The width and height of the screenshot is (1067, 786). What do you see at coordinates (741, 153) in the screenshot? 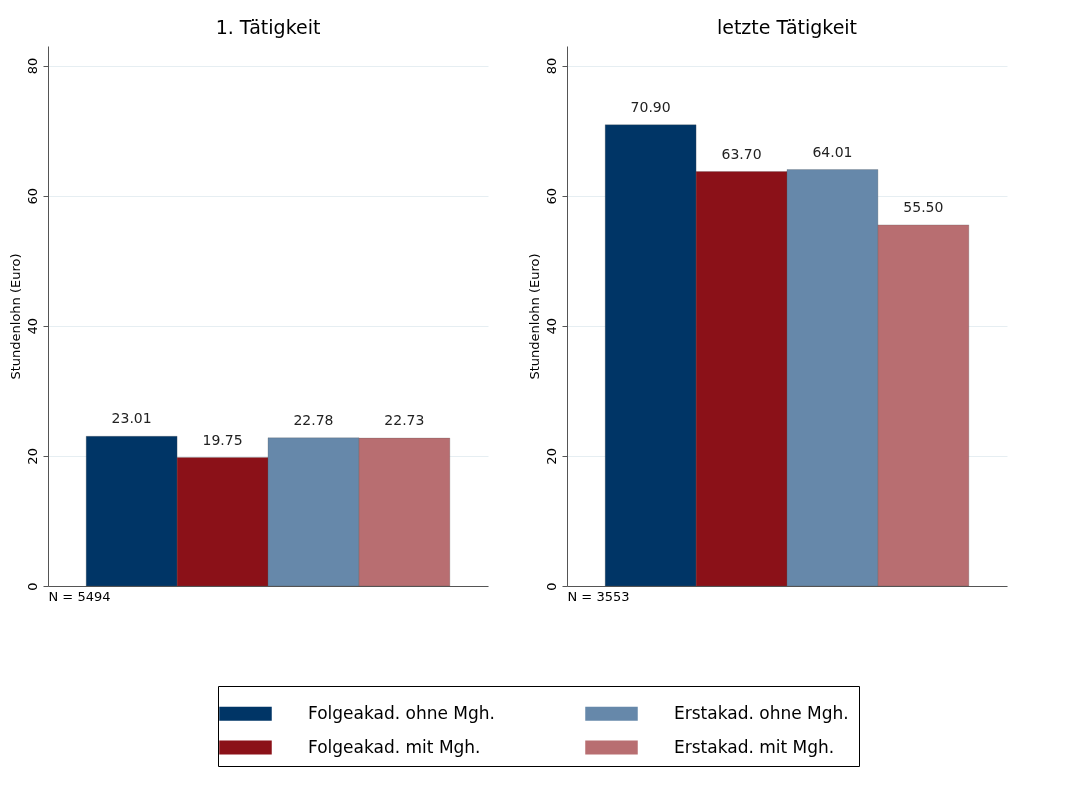
I see `data-label: 63.70` at bounding box center [741, 153].